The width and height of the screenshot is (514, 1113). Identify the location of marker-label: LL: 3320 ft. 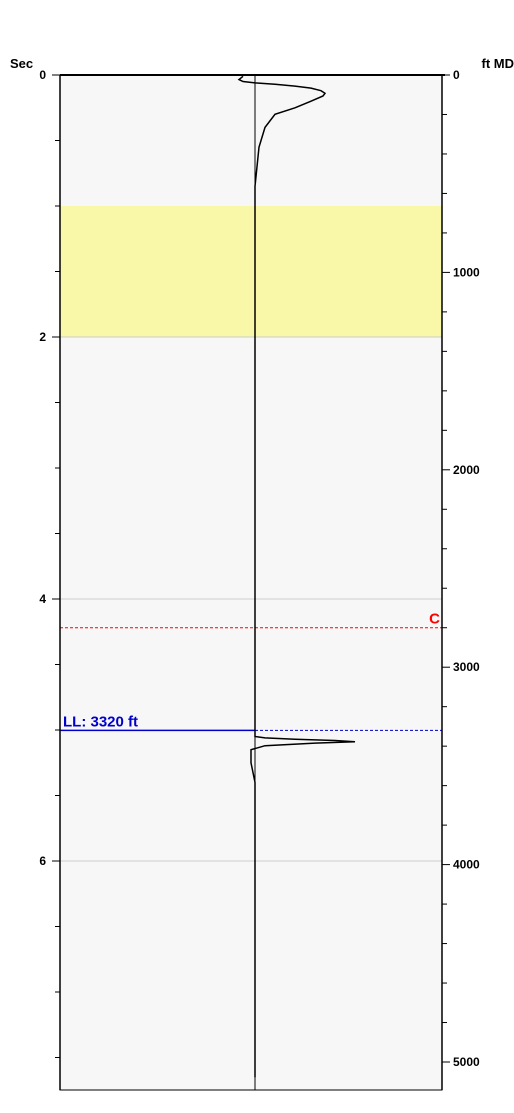
(100, 721).